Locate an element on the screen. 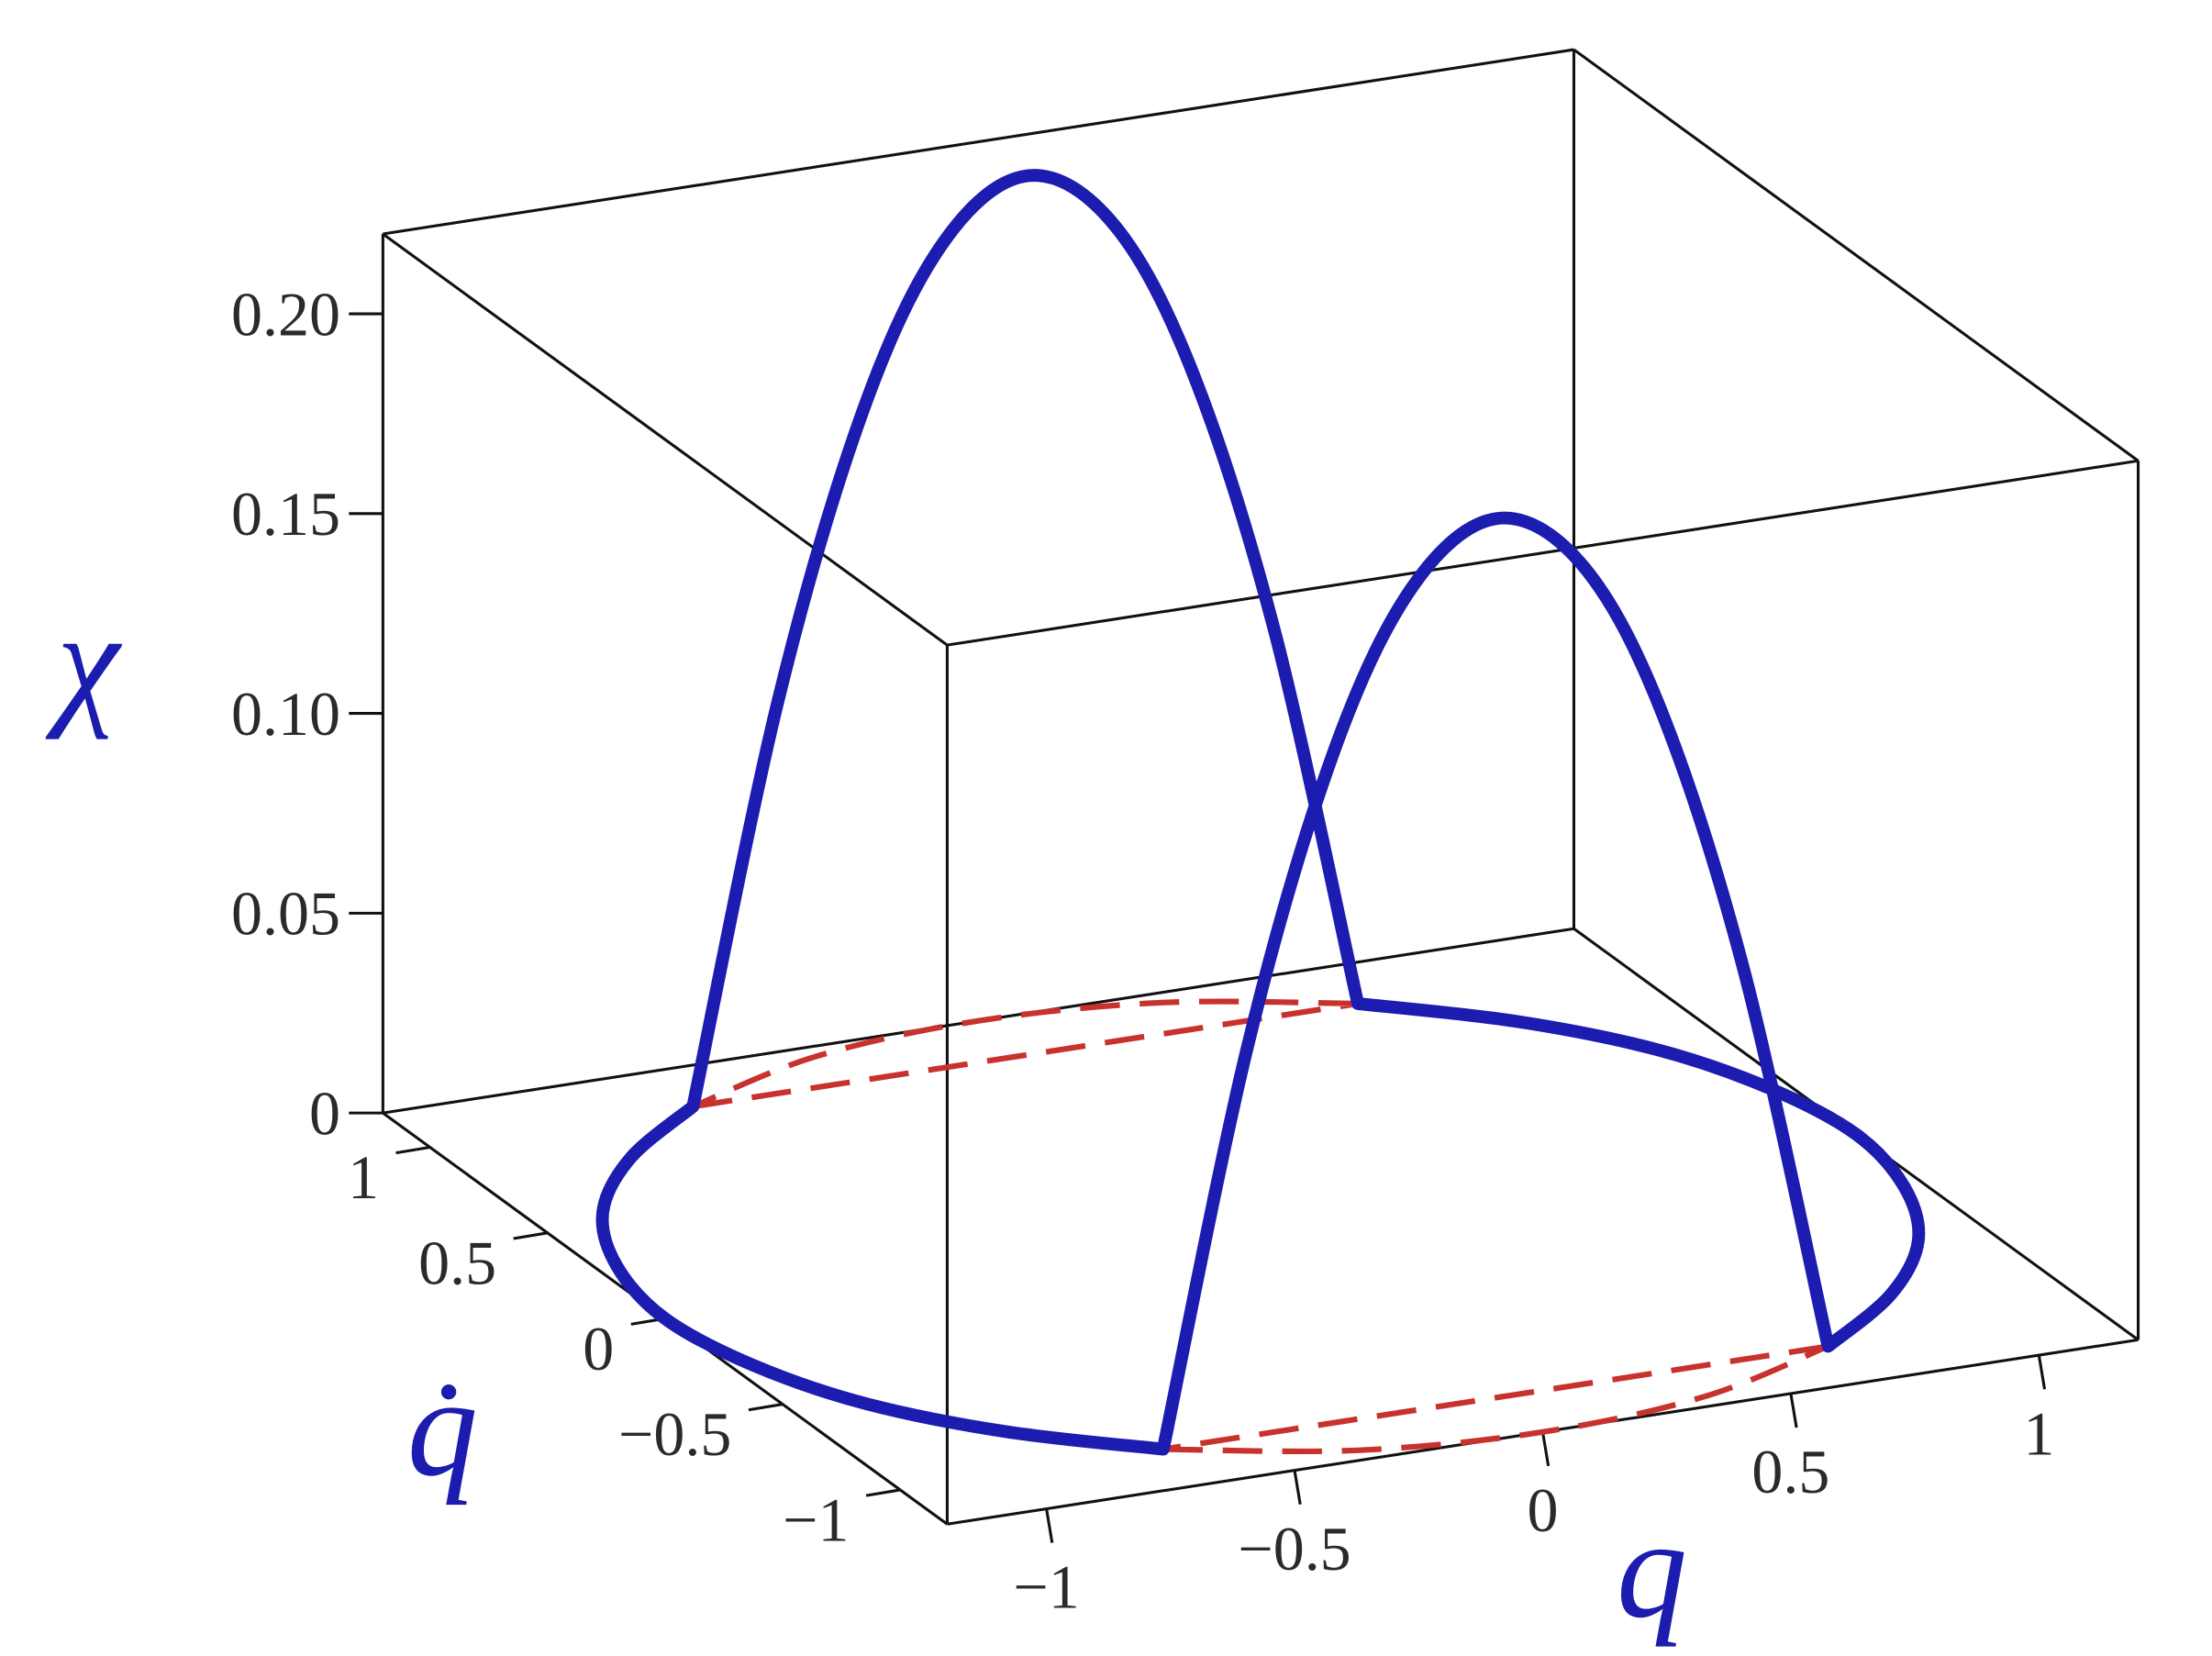 Image resolution: width=2212 pixels, height=1656 pixels. z-tick-label: 0.15 is located at coordinates (285, 514).